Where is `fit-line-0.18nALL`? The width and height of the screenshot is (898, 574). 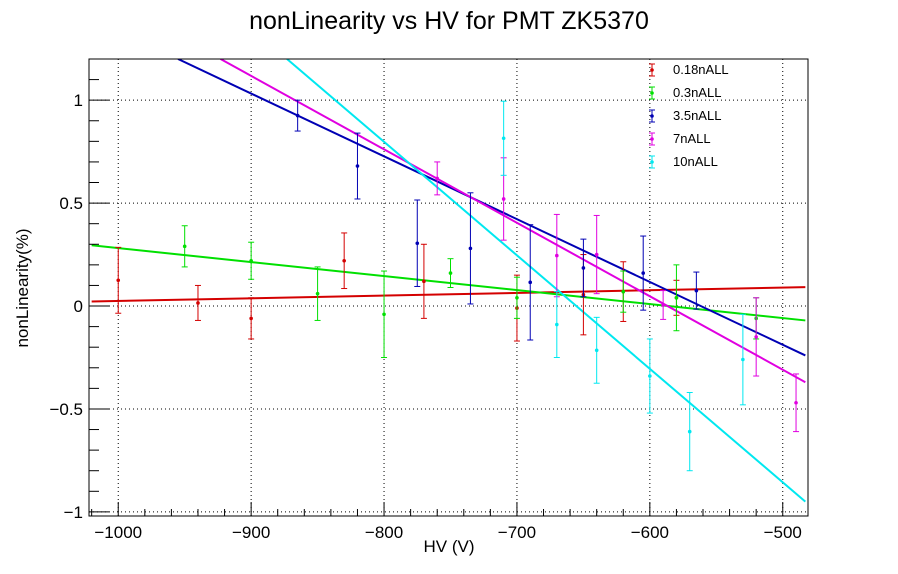
fit-line-0.18nALL is located at coordinates (448, 294).